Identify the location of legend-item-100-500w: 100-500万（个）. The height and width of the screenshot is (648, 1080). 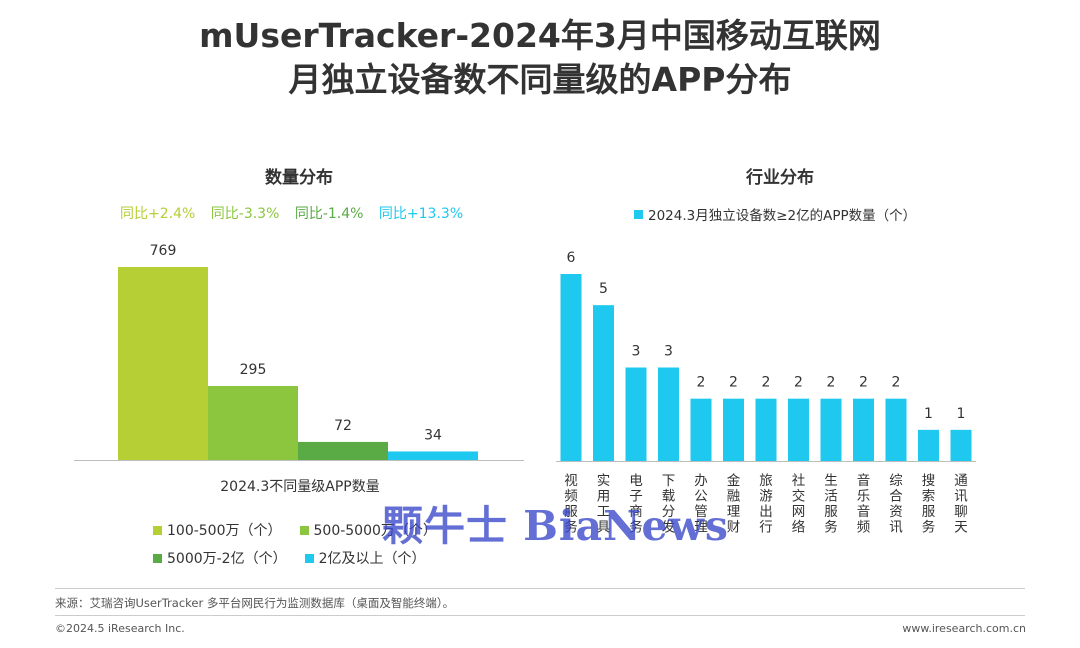
(217, 530).